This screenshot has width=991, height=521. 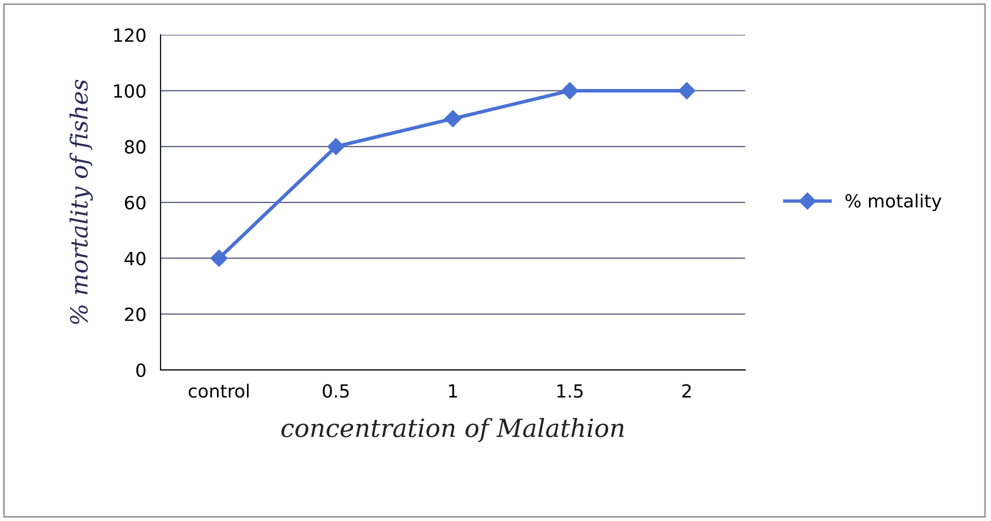 I want to click on x-tick-label: 2, so click(x=686, y=391).